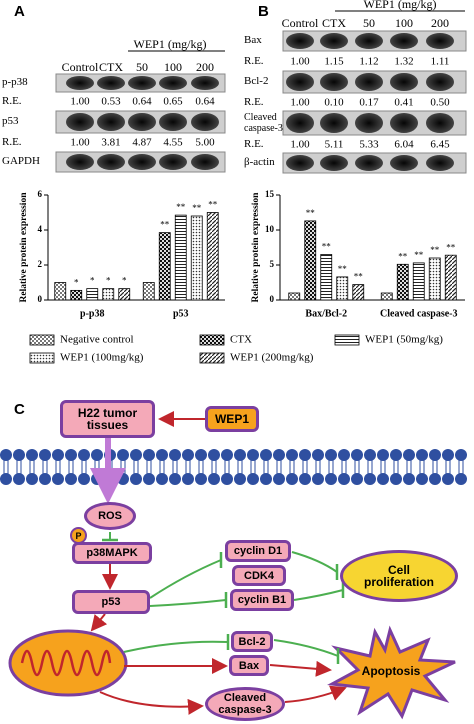 Image resolution: width=474 pixels, height=724 pixels. Describe the element at coordinates (369, 145) in the screenshot. I see `re-value: 5.33` at that location.